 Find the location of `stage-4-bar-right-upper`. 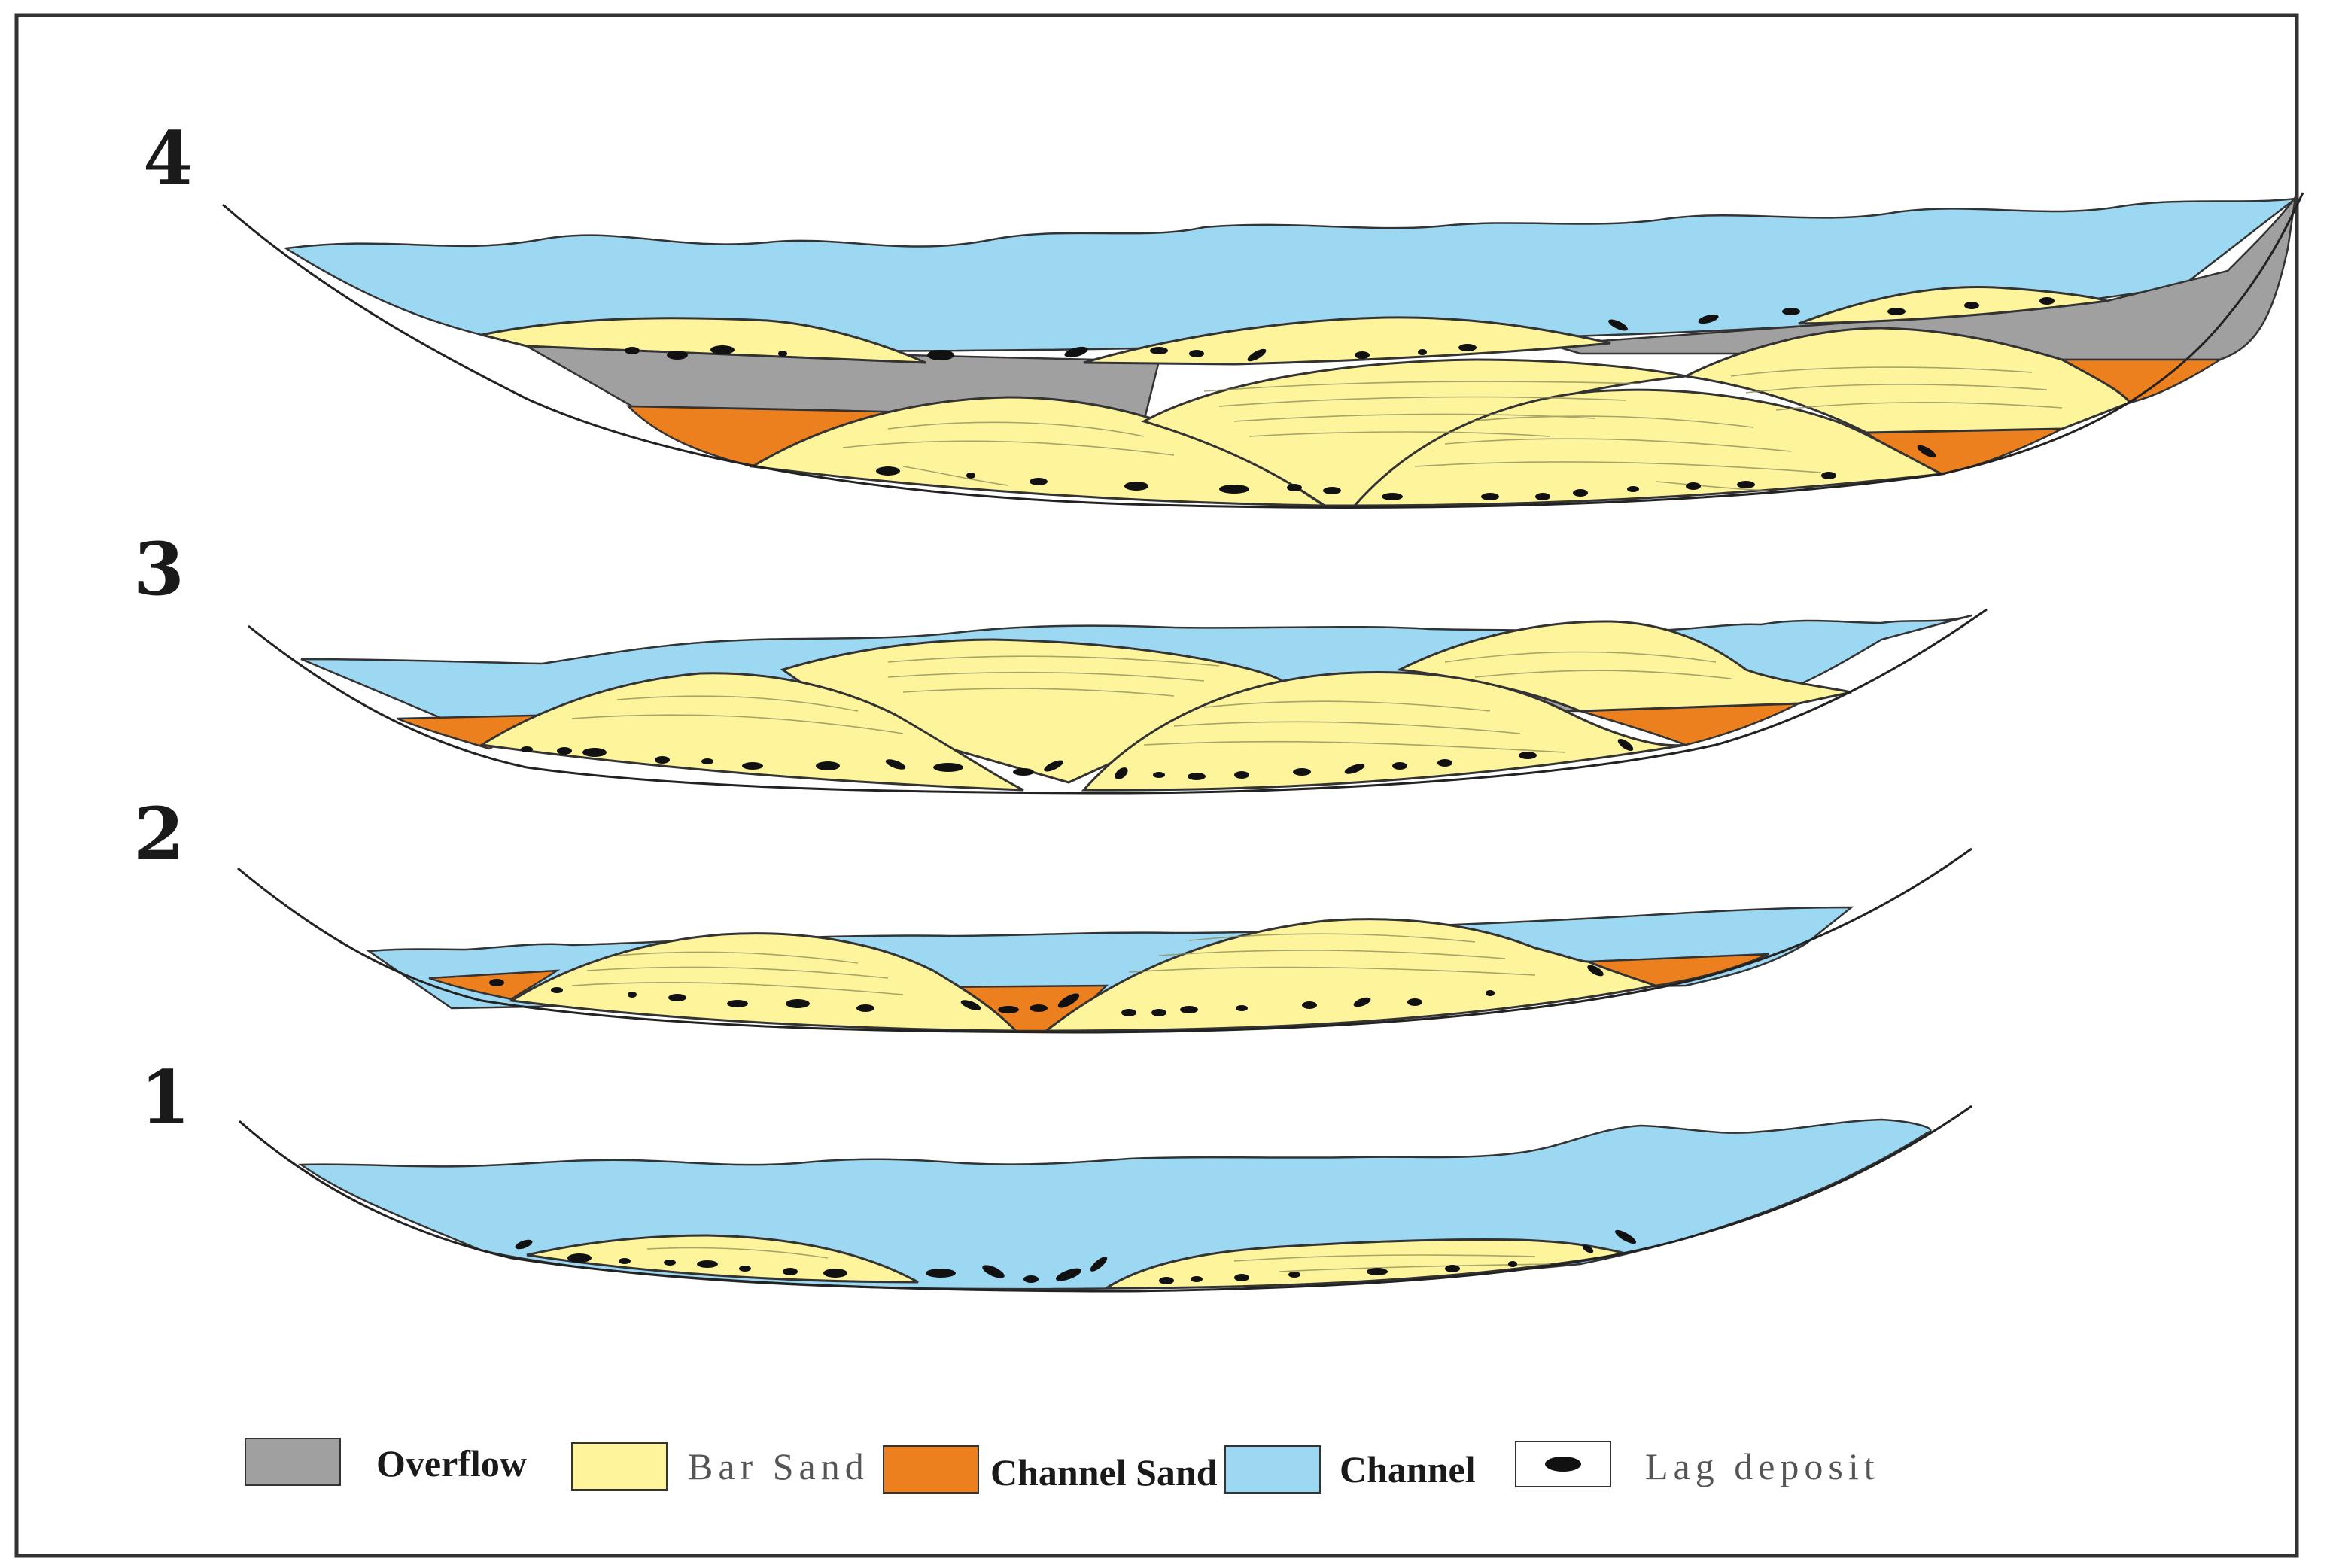

stage-4-bar-right-upper is located at coordinates (1907, 380).